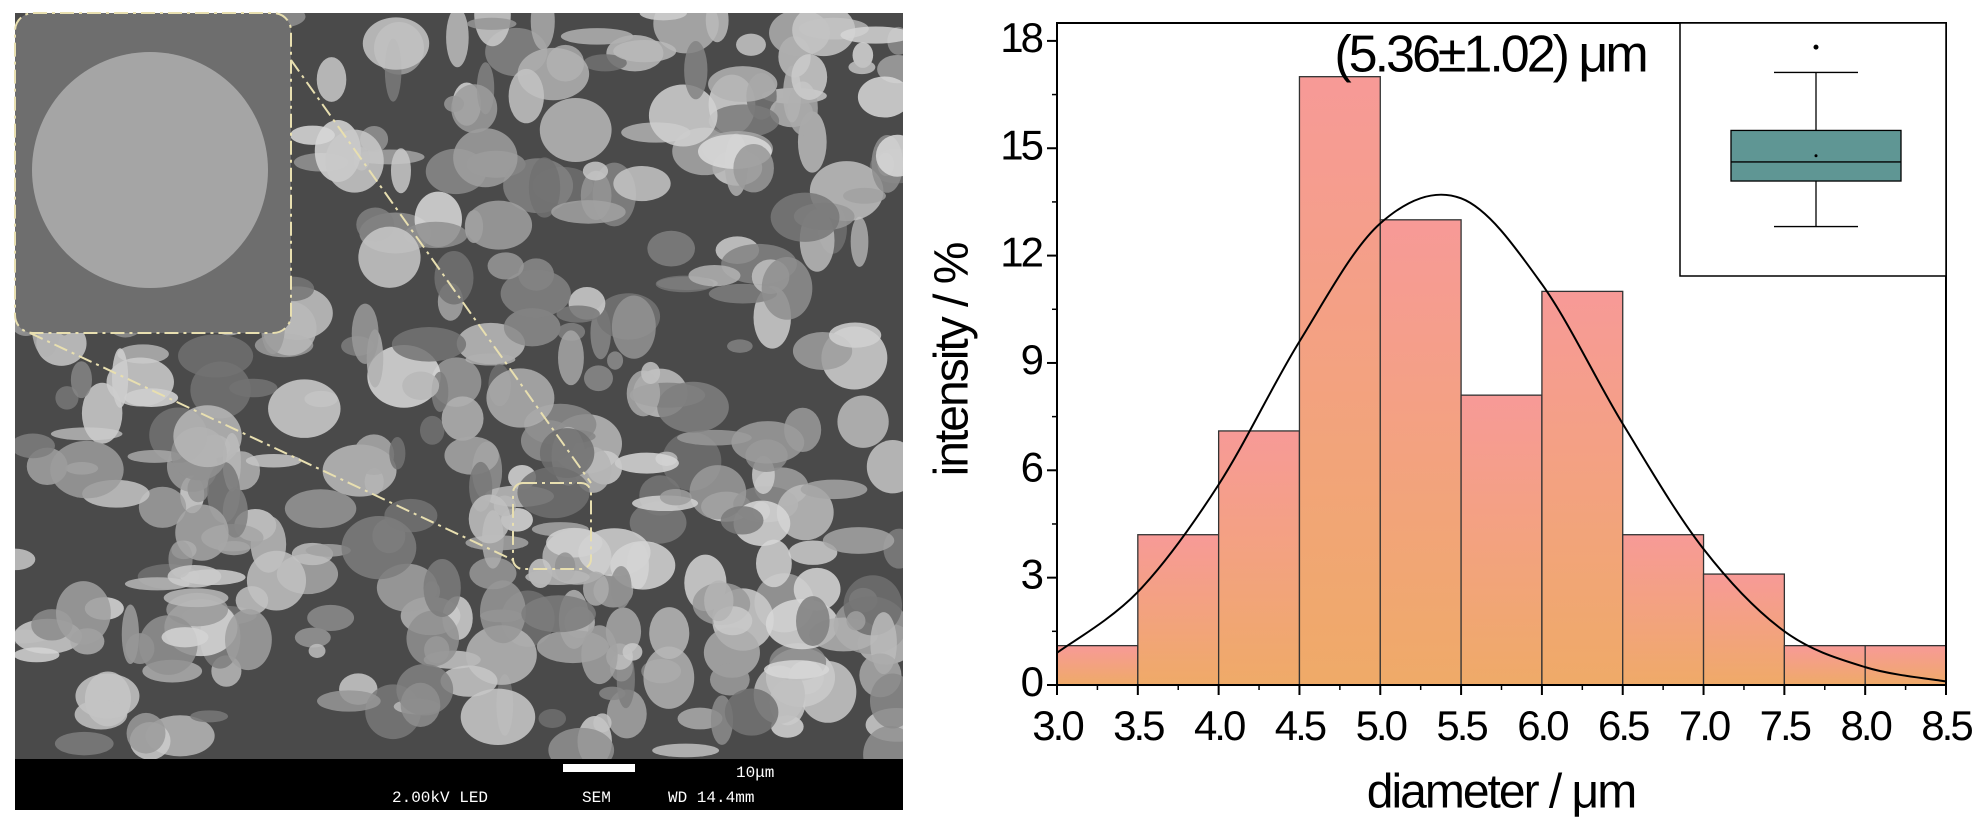  Describe the element at coordinates (1816, 156) in the screenshot. I see `mean-point` at that location.